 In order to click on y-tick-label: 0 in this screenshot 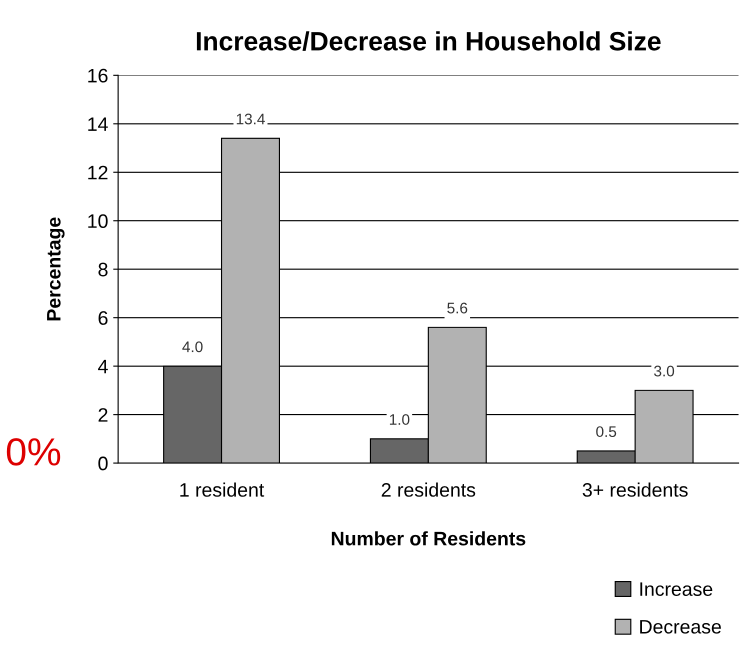, I will do `click(103, 463)`.